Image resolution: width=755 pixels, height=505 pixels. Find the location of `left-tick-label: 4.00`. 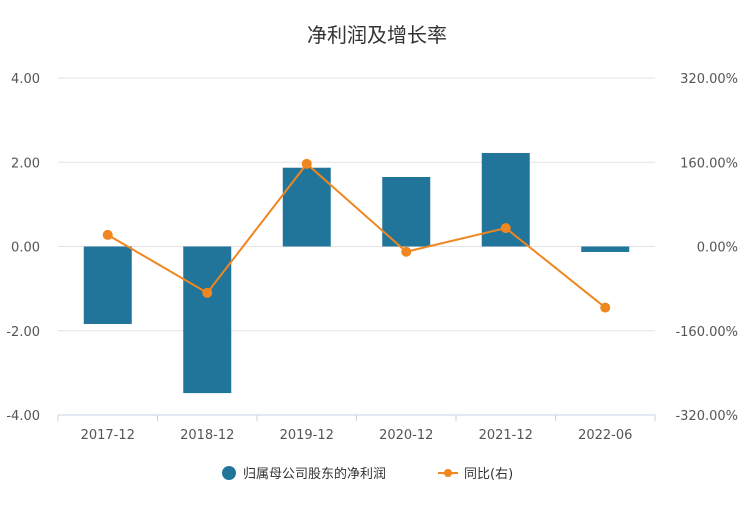

left-tick-label: 4.00 is located at coordinates (25, 79).